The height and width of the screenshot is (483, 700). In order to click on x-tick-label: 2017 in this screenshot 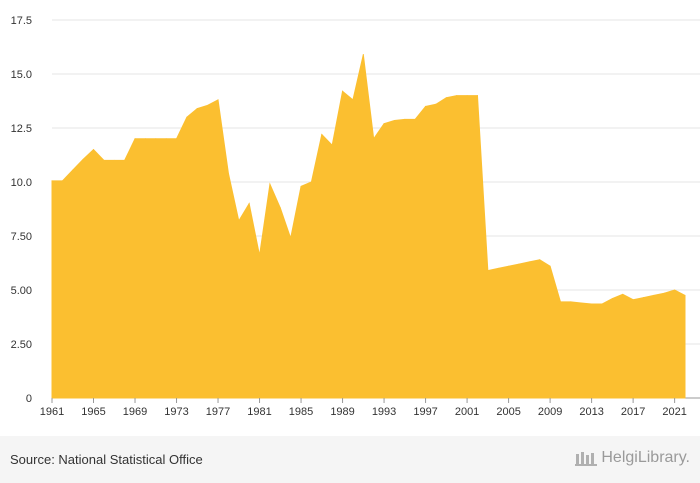, I will do `click(633, 412)`.